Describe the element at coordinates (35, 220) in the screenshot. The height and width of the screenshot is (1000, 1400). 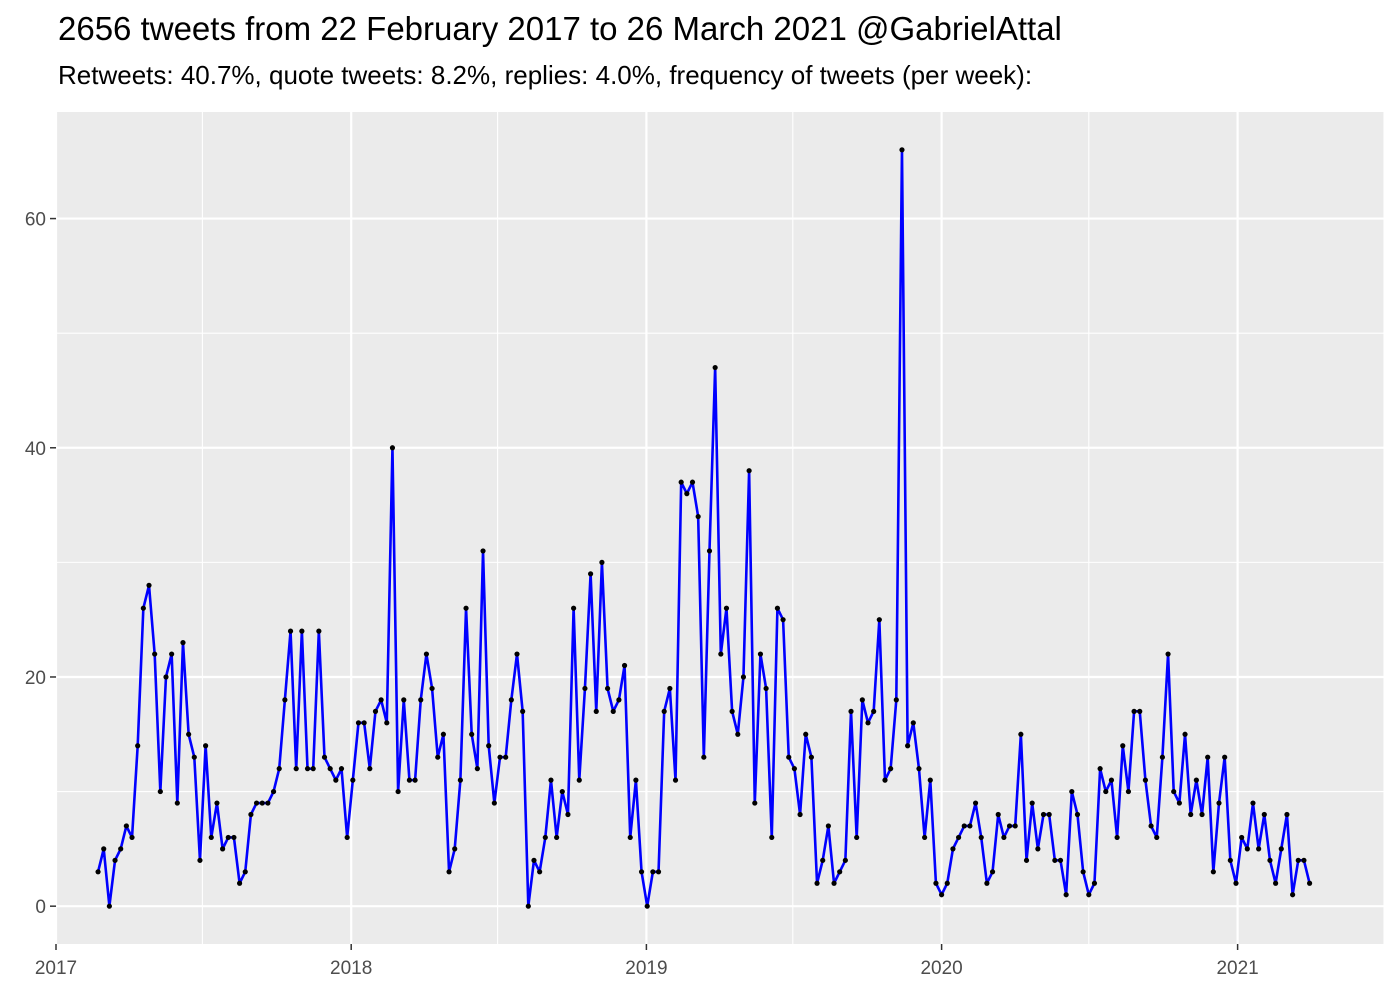
I see `y-tick-label-60: 60` at that location.